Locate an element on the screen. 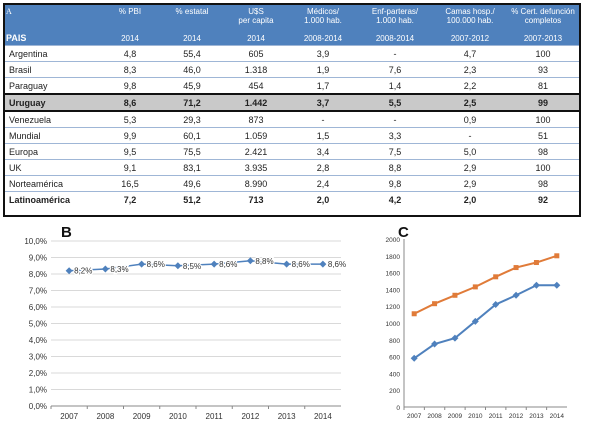  country-cell: Norteamérica is located at coordinates (52, 183).